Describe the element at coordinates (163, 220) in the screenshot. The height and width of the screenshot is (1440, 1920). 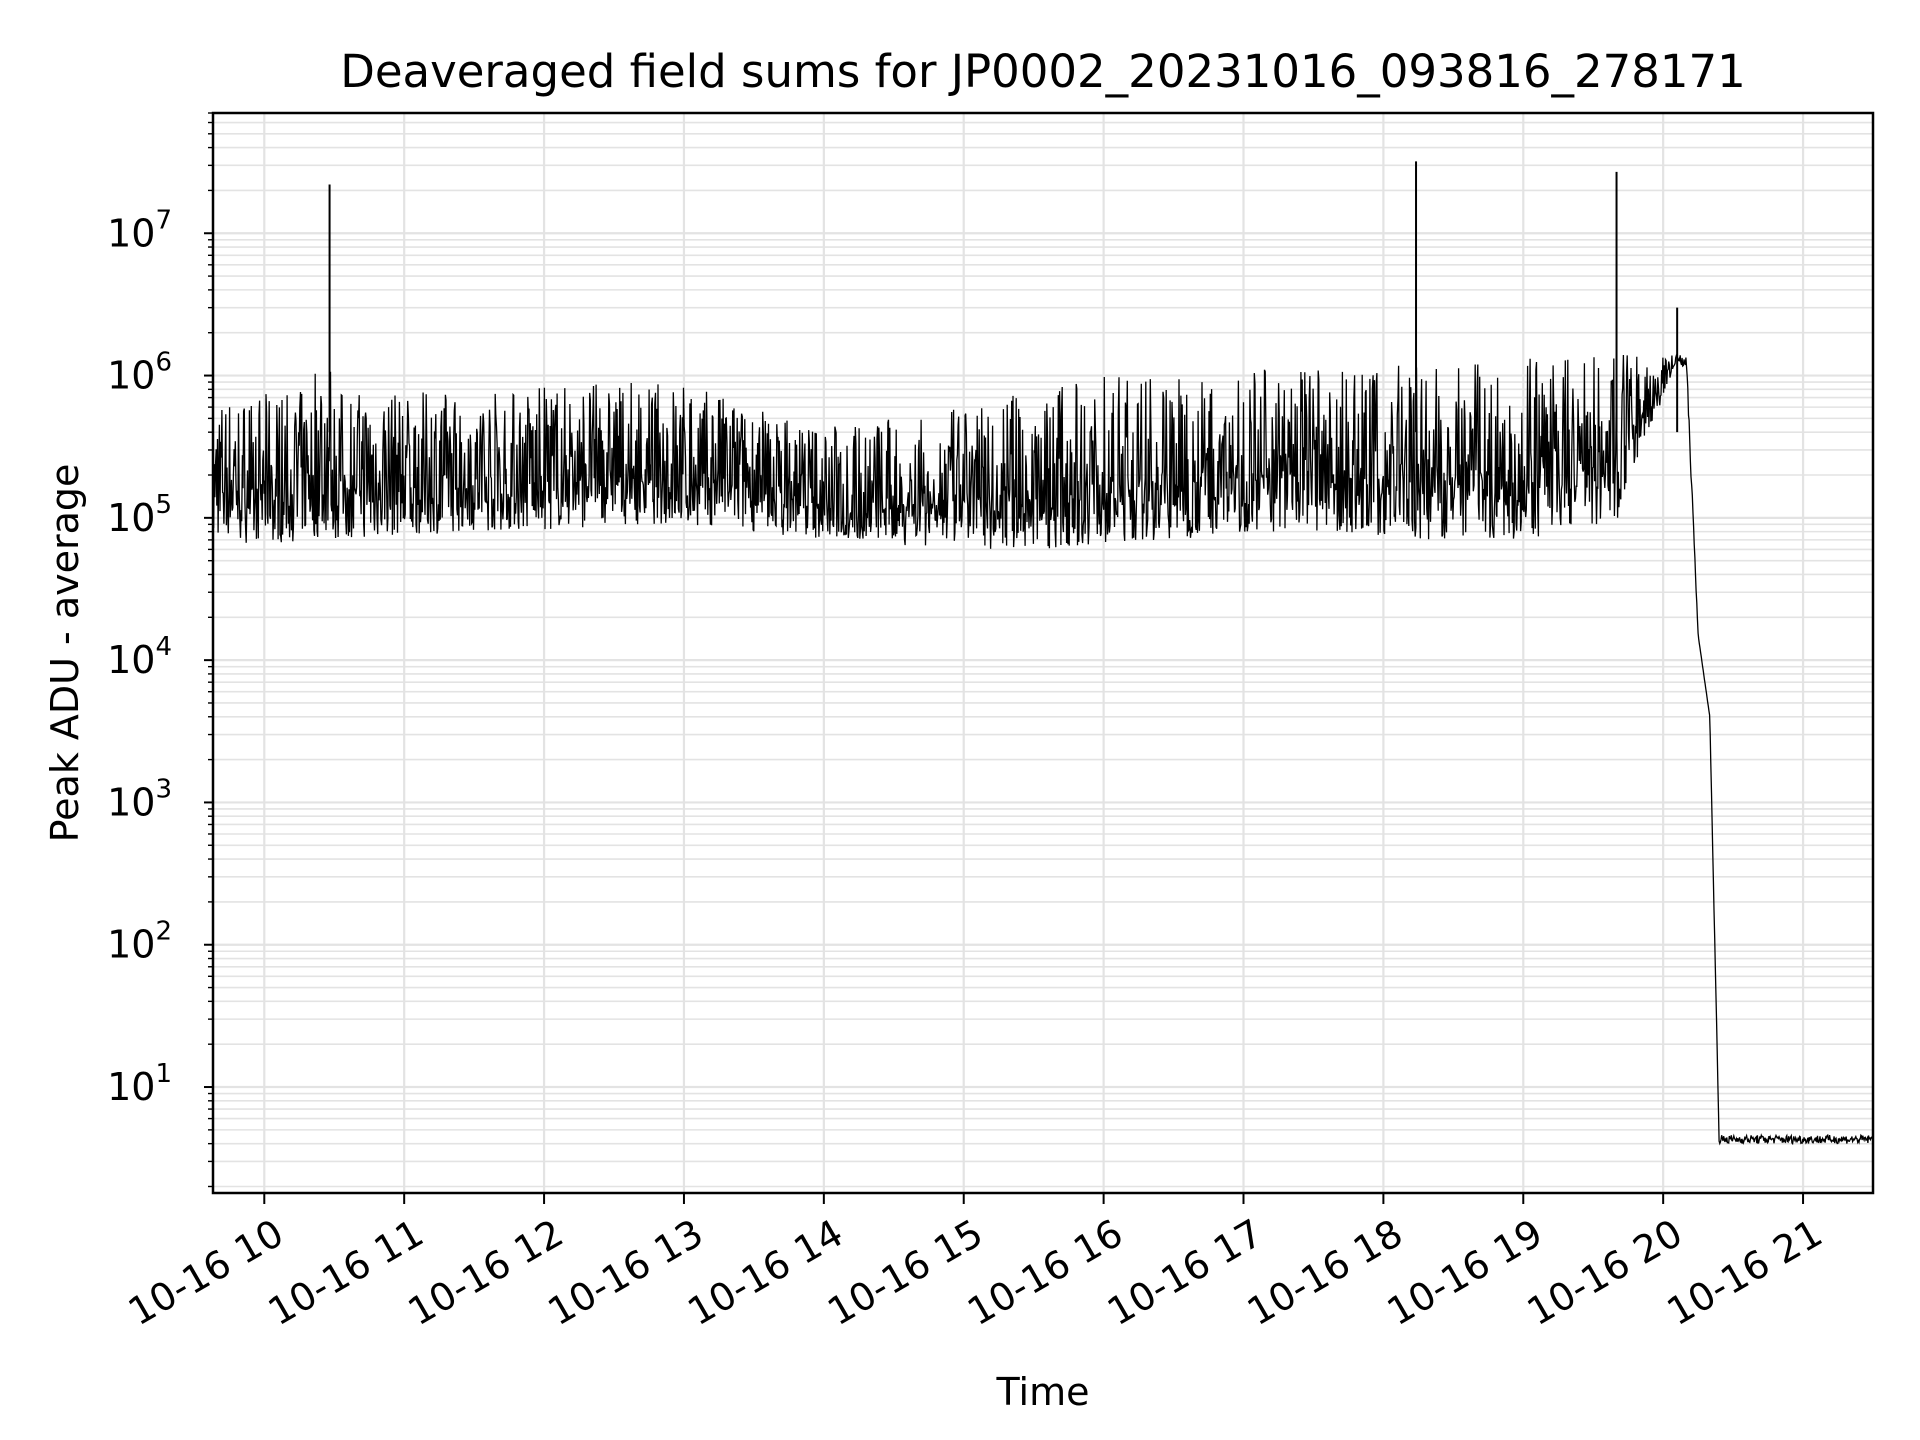
I see `y-tick-exponent: 7` at that location.